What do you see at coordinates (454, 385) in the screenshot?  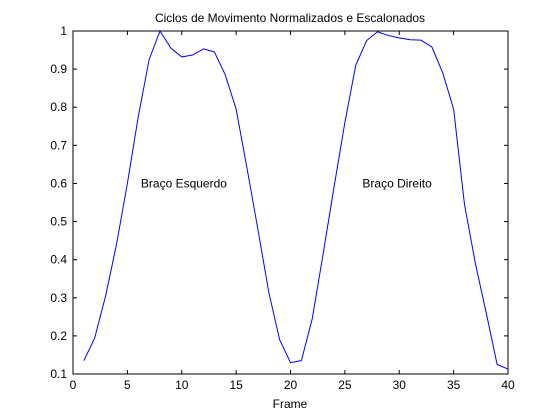 I see `x-tick-label: 35` at bounding box center [454, 385].